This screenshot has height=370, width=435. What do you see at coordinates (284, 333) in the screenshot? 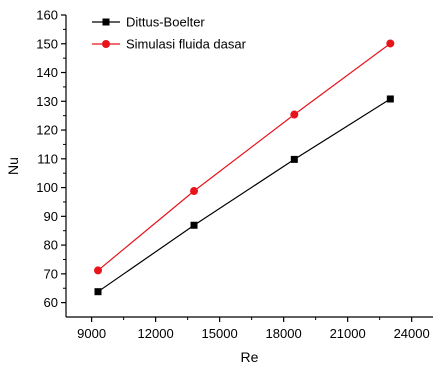
I see `x-tick-label: 18000` at bounding box center [284, 333].